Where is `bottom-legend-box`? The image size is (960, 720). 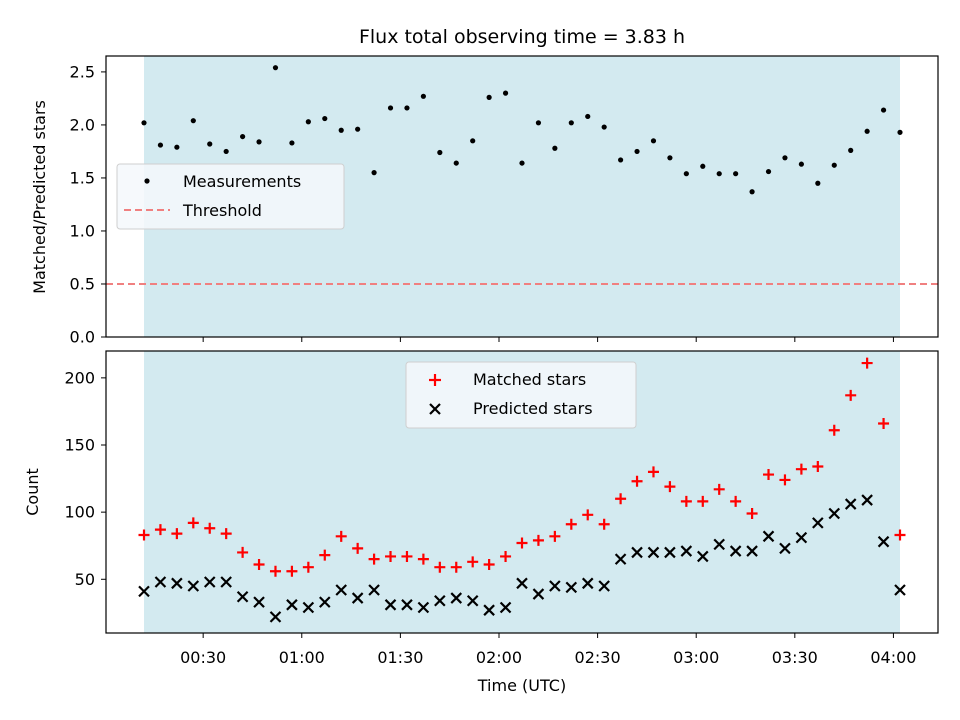
bottom-legend-box is located at coordinates (521, 395).